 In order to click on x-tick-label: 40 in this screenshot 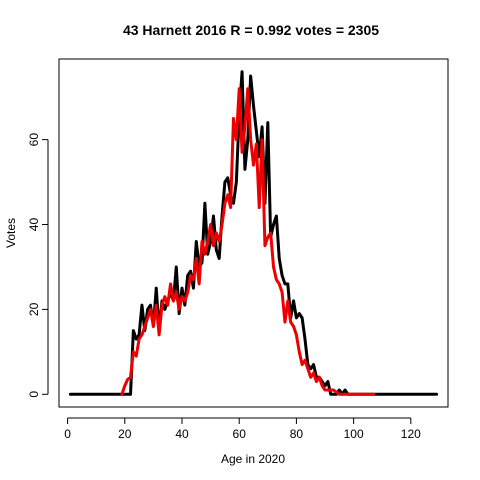, I will do `click(182, 434)`.